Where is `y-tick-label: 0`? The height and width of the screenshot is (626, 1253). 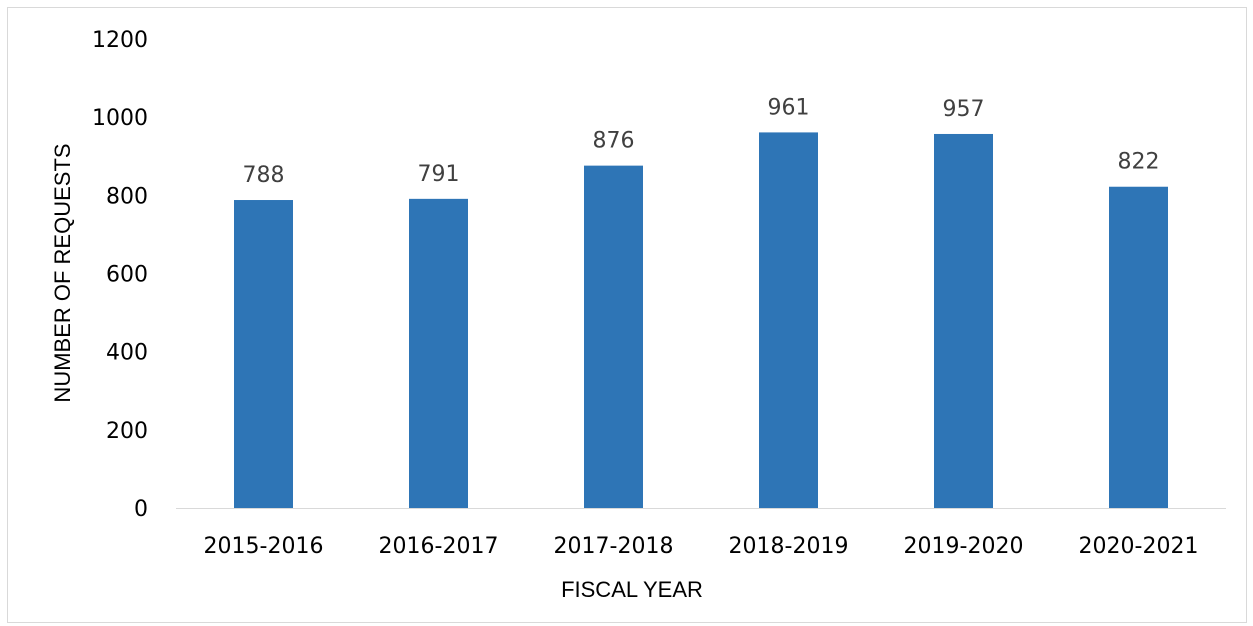 y-tick-label: 0 is located at coordinates (141, 509).